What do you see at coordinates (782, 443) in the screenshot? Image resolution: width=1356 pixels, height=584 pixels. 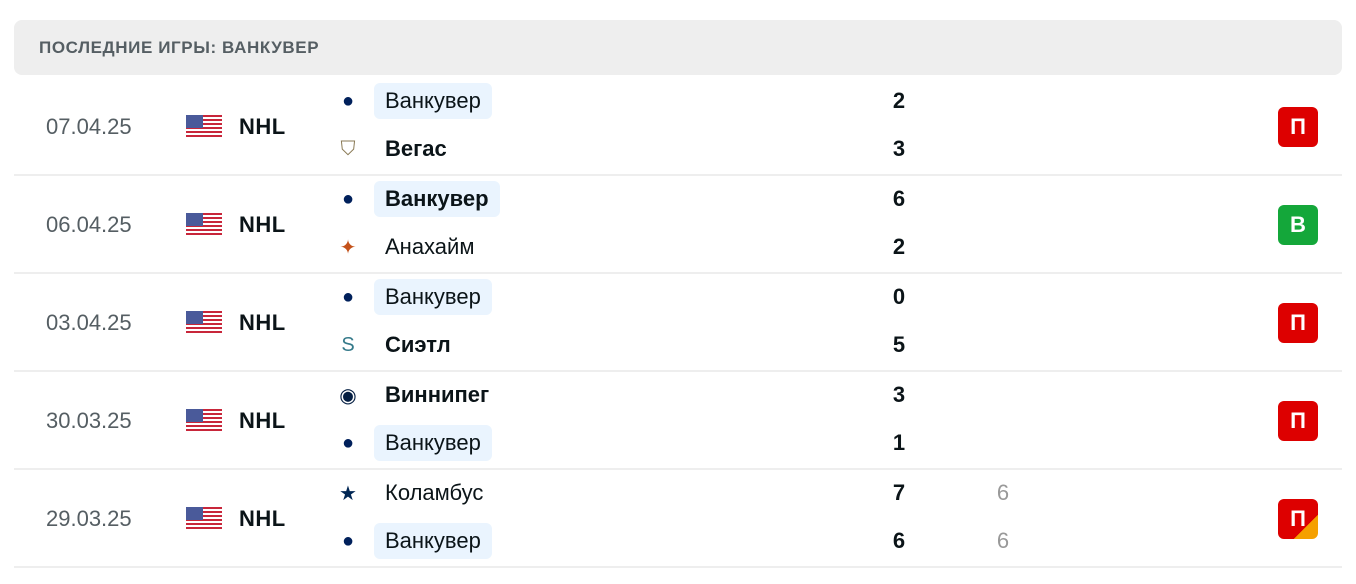 I see `team-away: ● Ванкувер 1` at bounding box center [782, 443].